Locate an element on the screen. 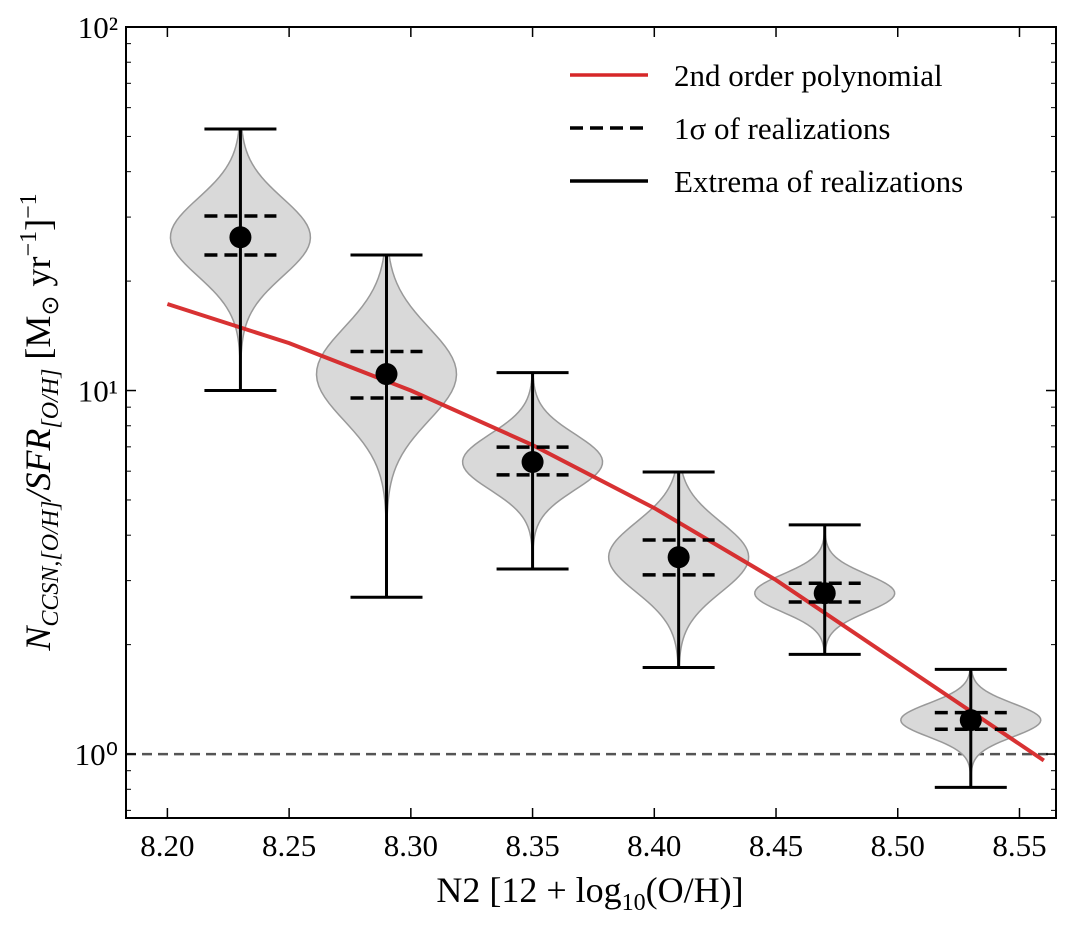  legend-label: 1σ of realizations is located at coordinates (782, 128).